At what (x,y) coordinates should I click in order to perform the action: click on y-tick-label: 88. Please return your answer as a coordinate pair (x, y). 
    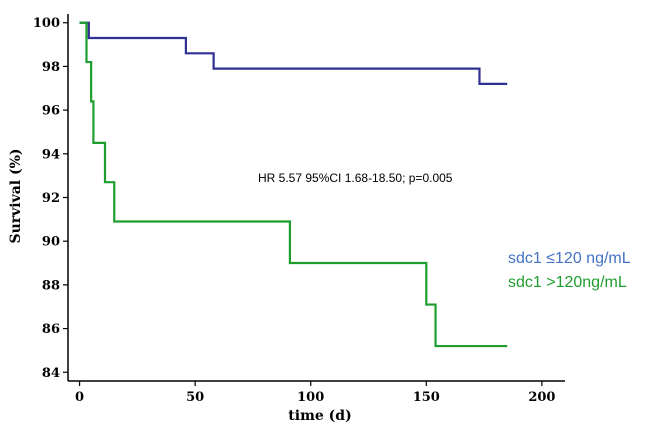
    Looking at the image, I should click on (51, 285).